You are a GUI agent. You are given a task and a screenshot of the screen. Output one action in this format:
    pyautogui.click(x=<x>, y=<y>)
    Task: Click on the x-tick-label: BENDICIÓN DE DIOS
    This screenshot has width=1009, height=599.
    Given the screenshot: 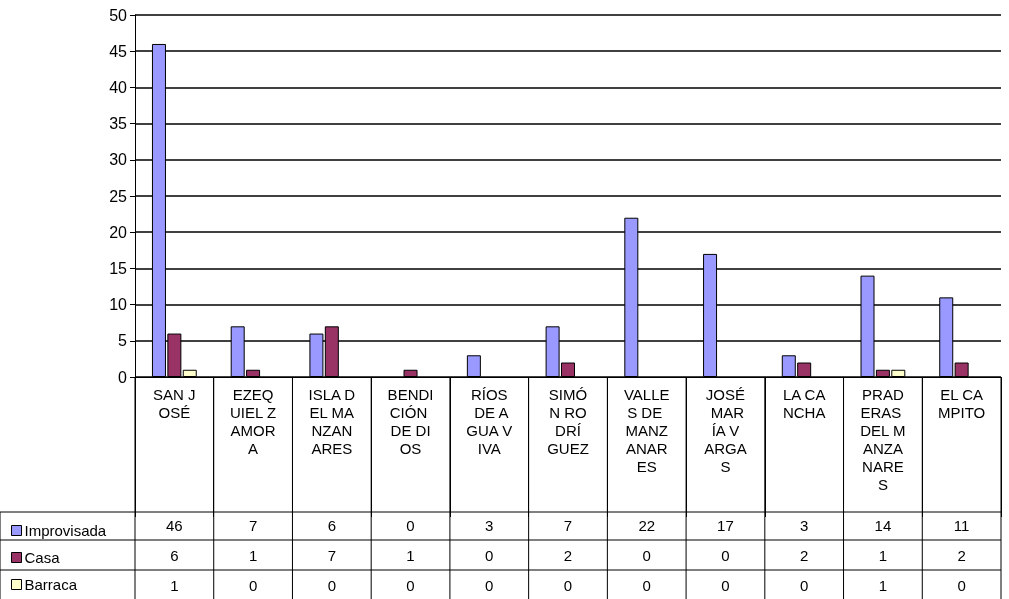 What is the action you would take?
    pyautogui.click(x=410, y=421)
    